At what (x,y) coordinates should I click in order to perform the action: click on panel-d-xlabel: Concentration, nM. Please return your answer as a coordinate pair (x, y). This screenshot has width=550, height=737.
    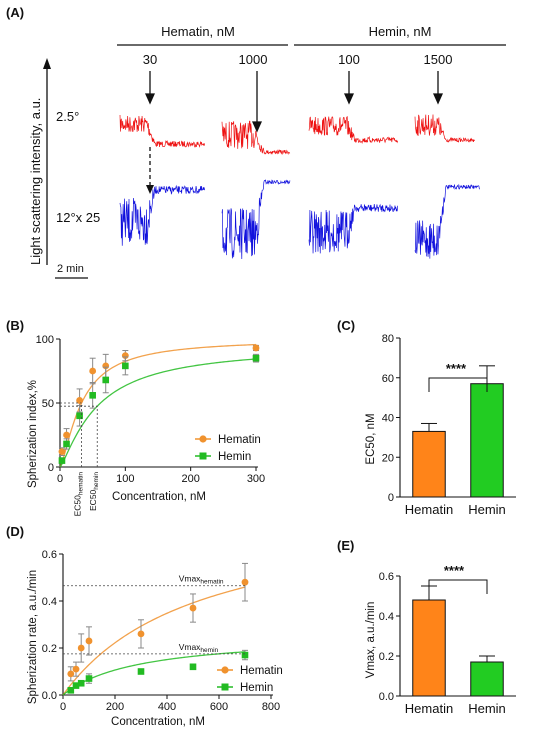
    Looking at the image, I should click on (158, 722).